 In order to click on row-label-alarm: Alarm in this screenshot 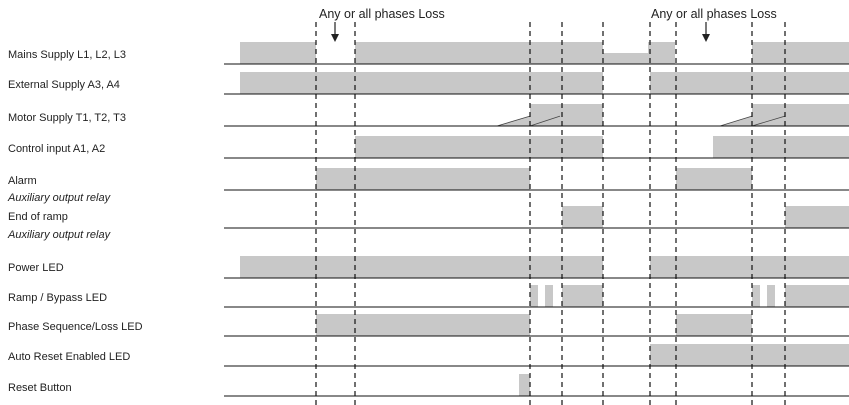, I will do `click(22, 181)`.